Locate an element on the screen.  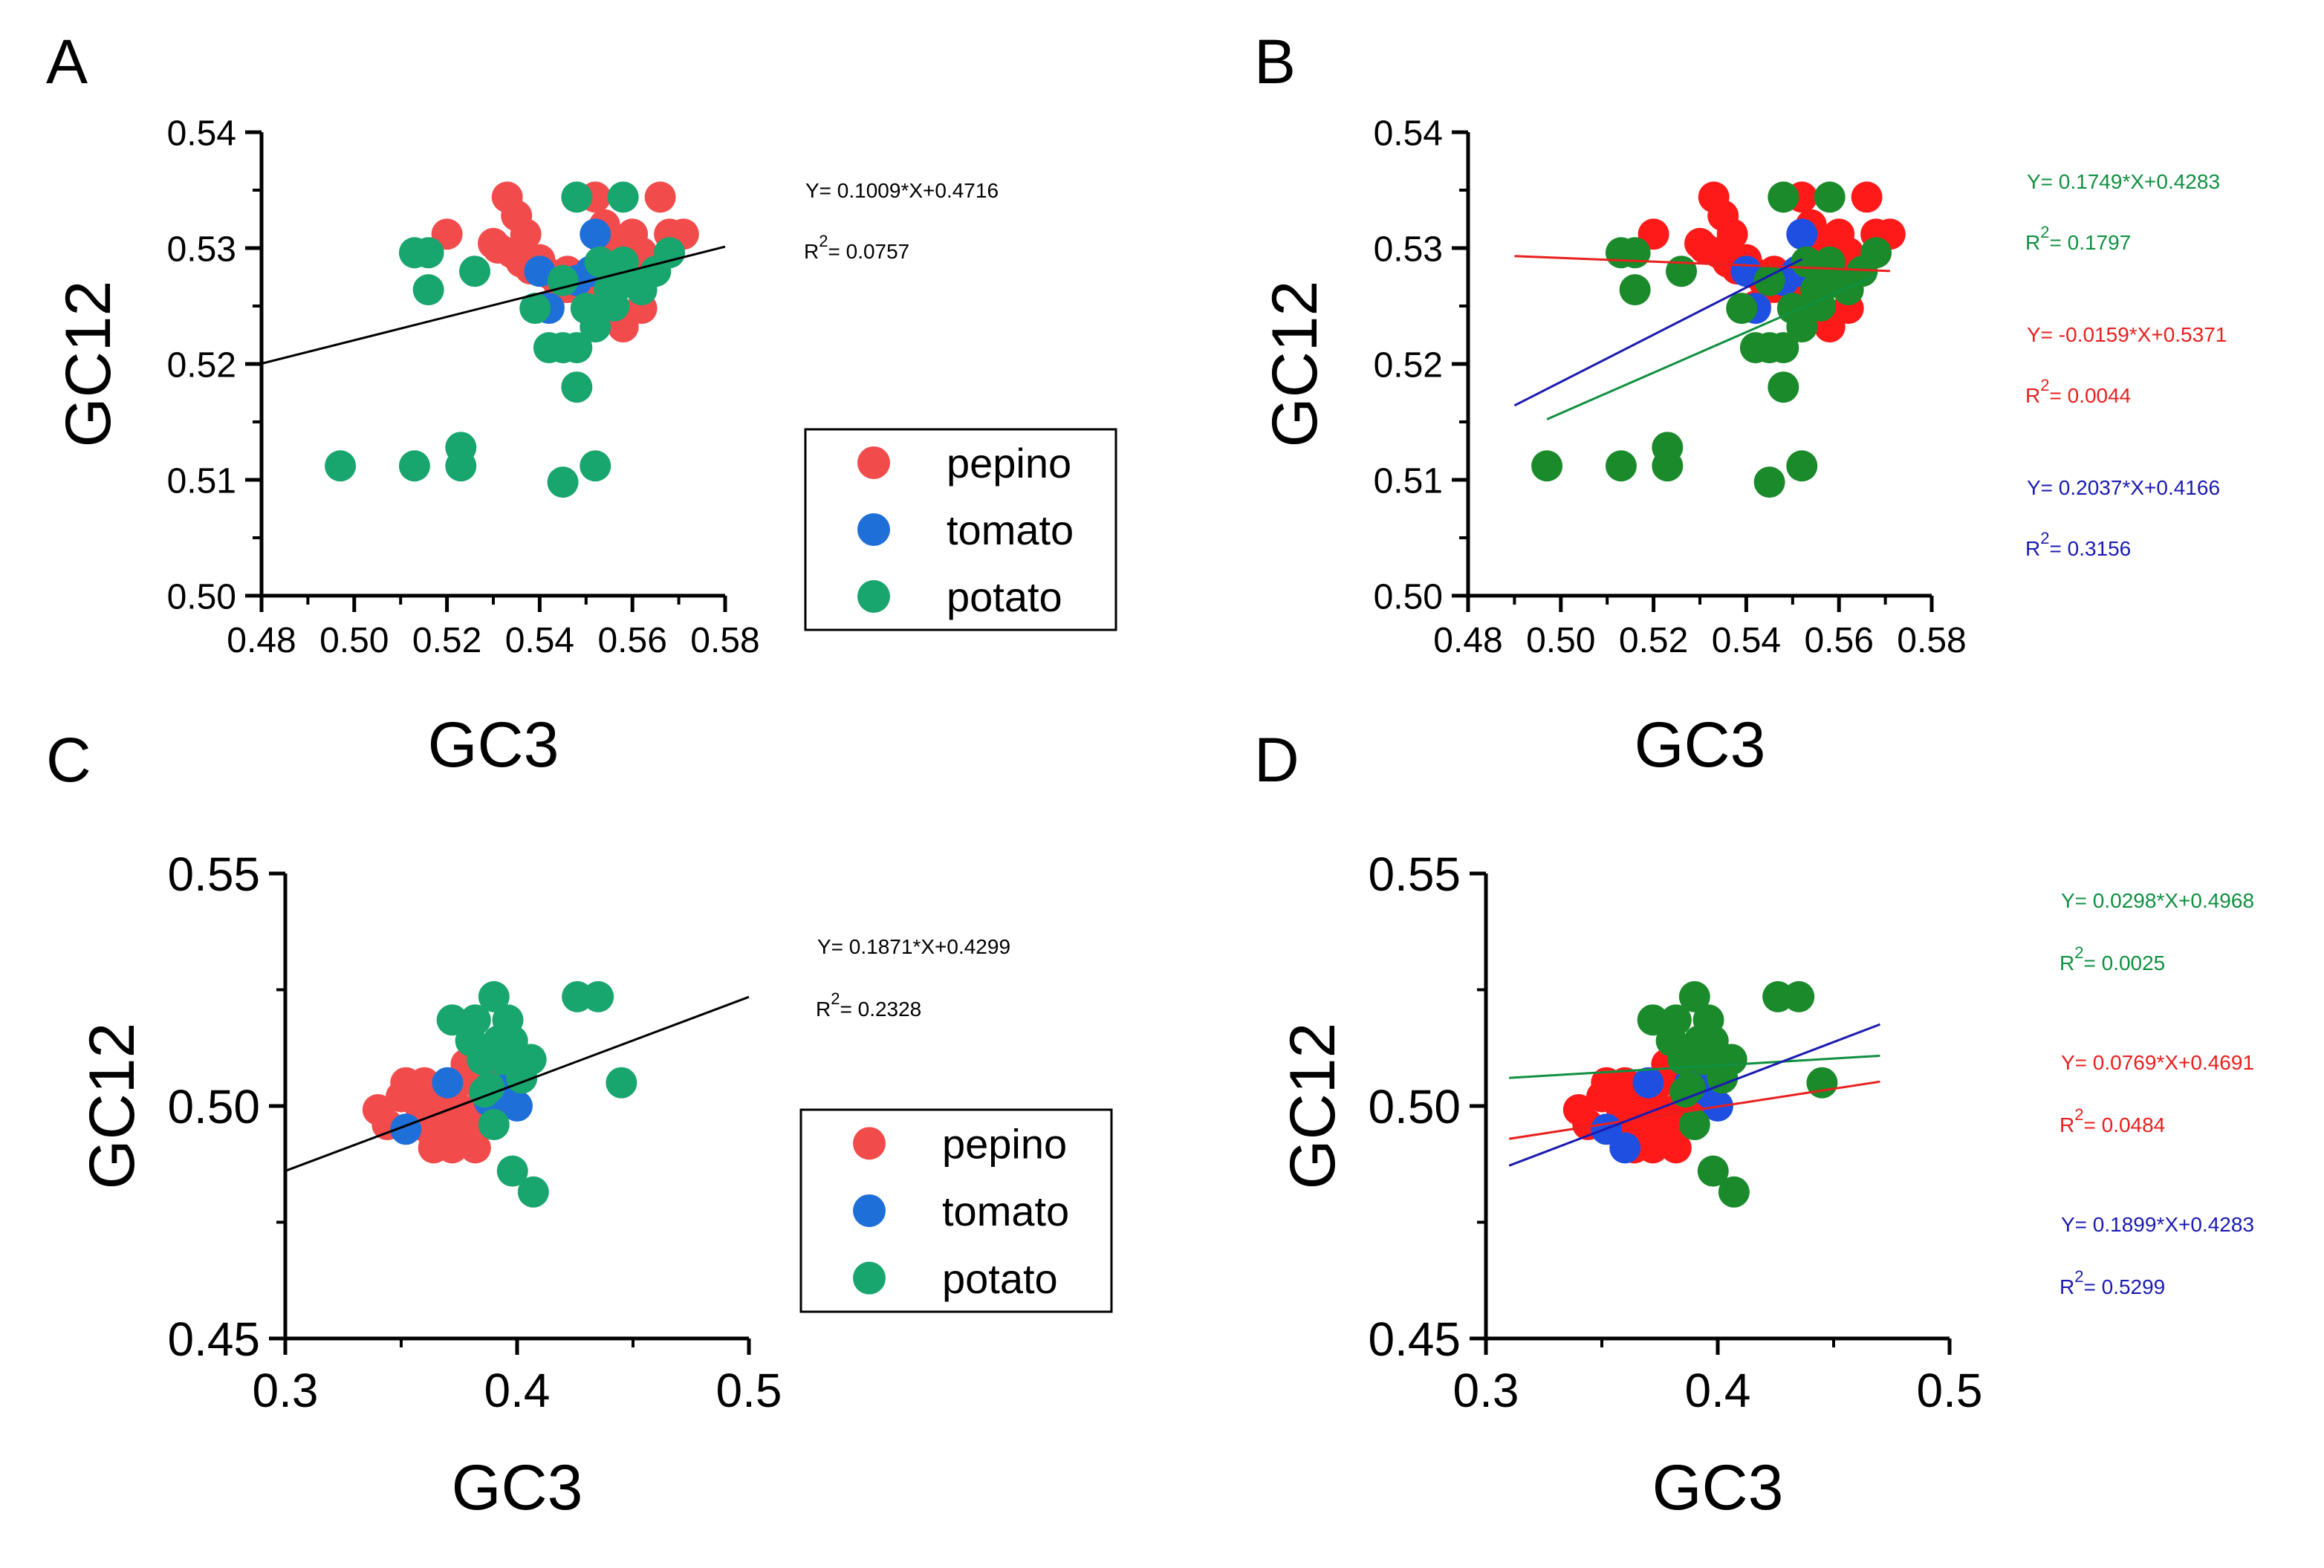
fit-equation: Y= 0.1899*X+0.4283 is located at coordinates (2157, 1225).